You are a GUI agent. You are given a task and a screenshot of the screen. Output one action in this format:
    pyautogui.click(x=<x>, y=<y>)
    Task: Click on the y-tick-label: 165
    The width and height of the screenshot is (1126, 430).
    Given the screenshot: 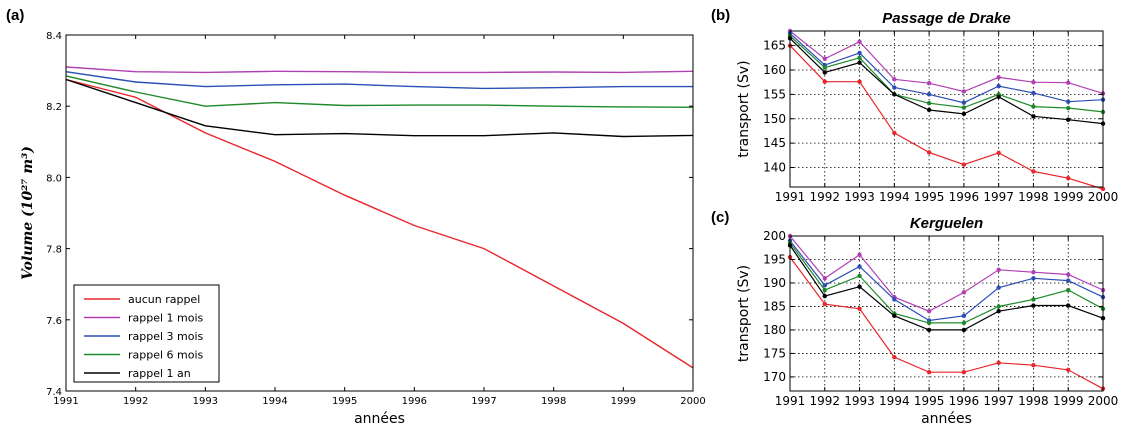 What is the action you would take?
    pyautogui.click(x=774, y=46)
    